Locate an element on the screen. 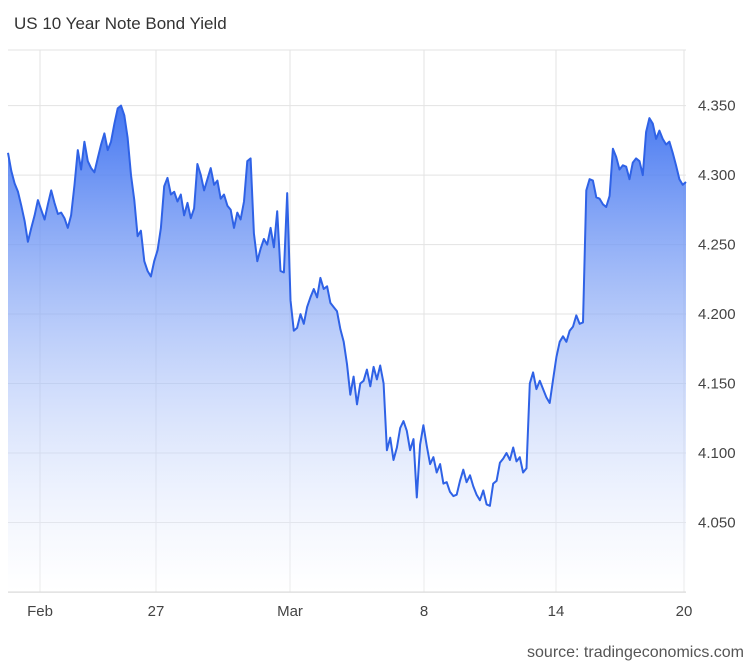 Image resolution: width=754 pixels, height=670 pixels. x-tick-label: 20 is located at coordinates (684, 611).